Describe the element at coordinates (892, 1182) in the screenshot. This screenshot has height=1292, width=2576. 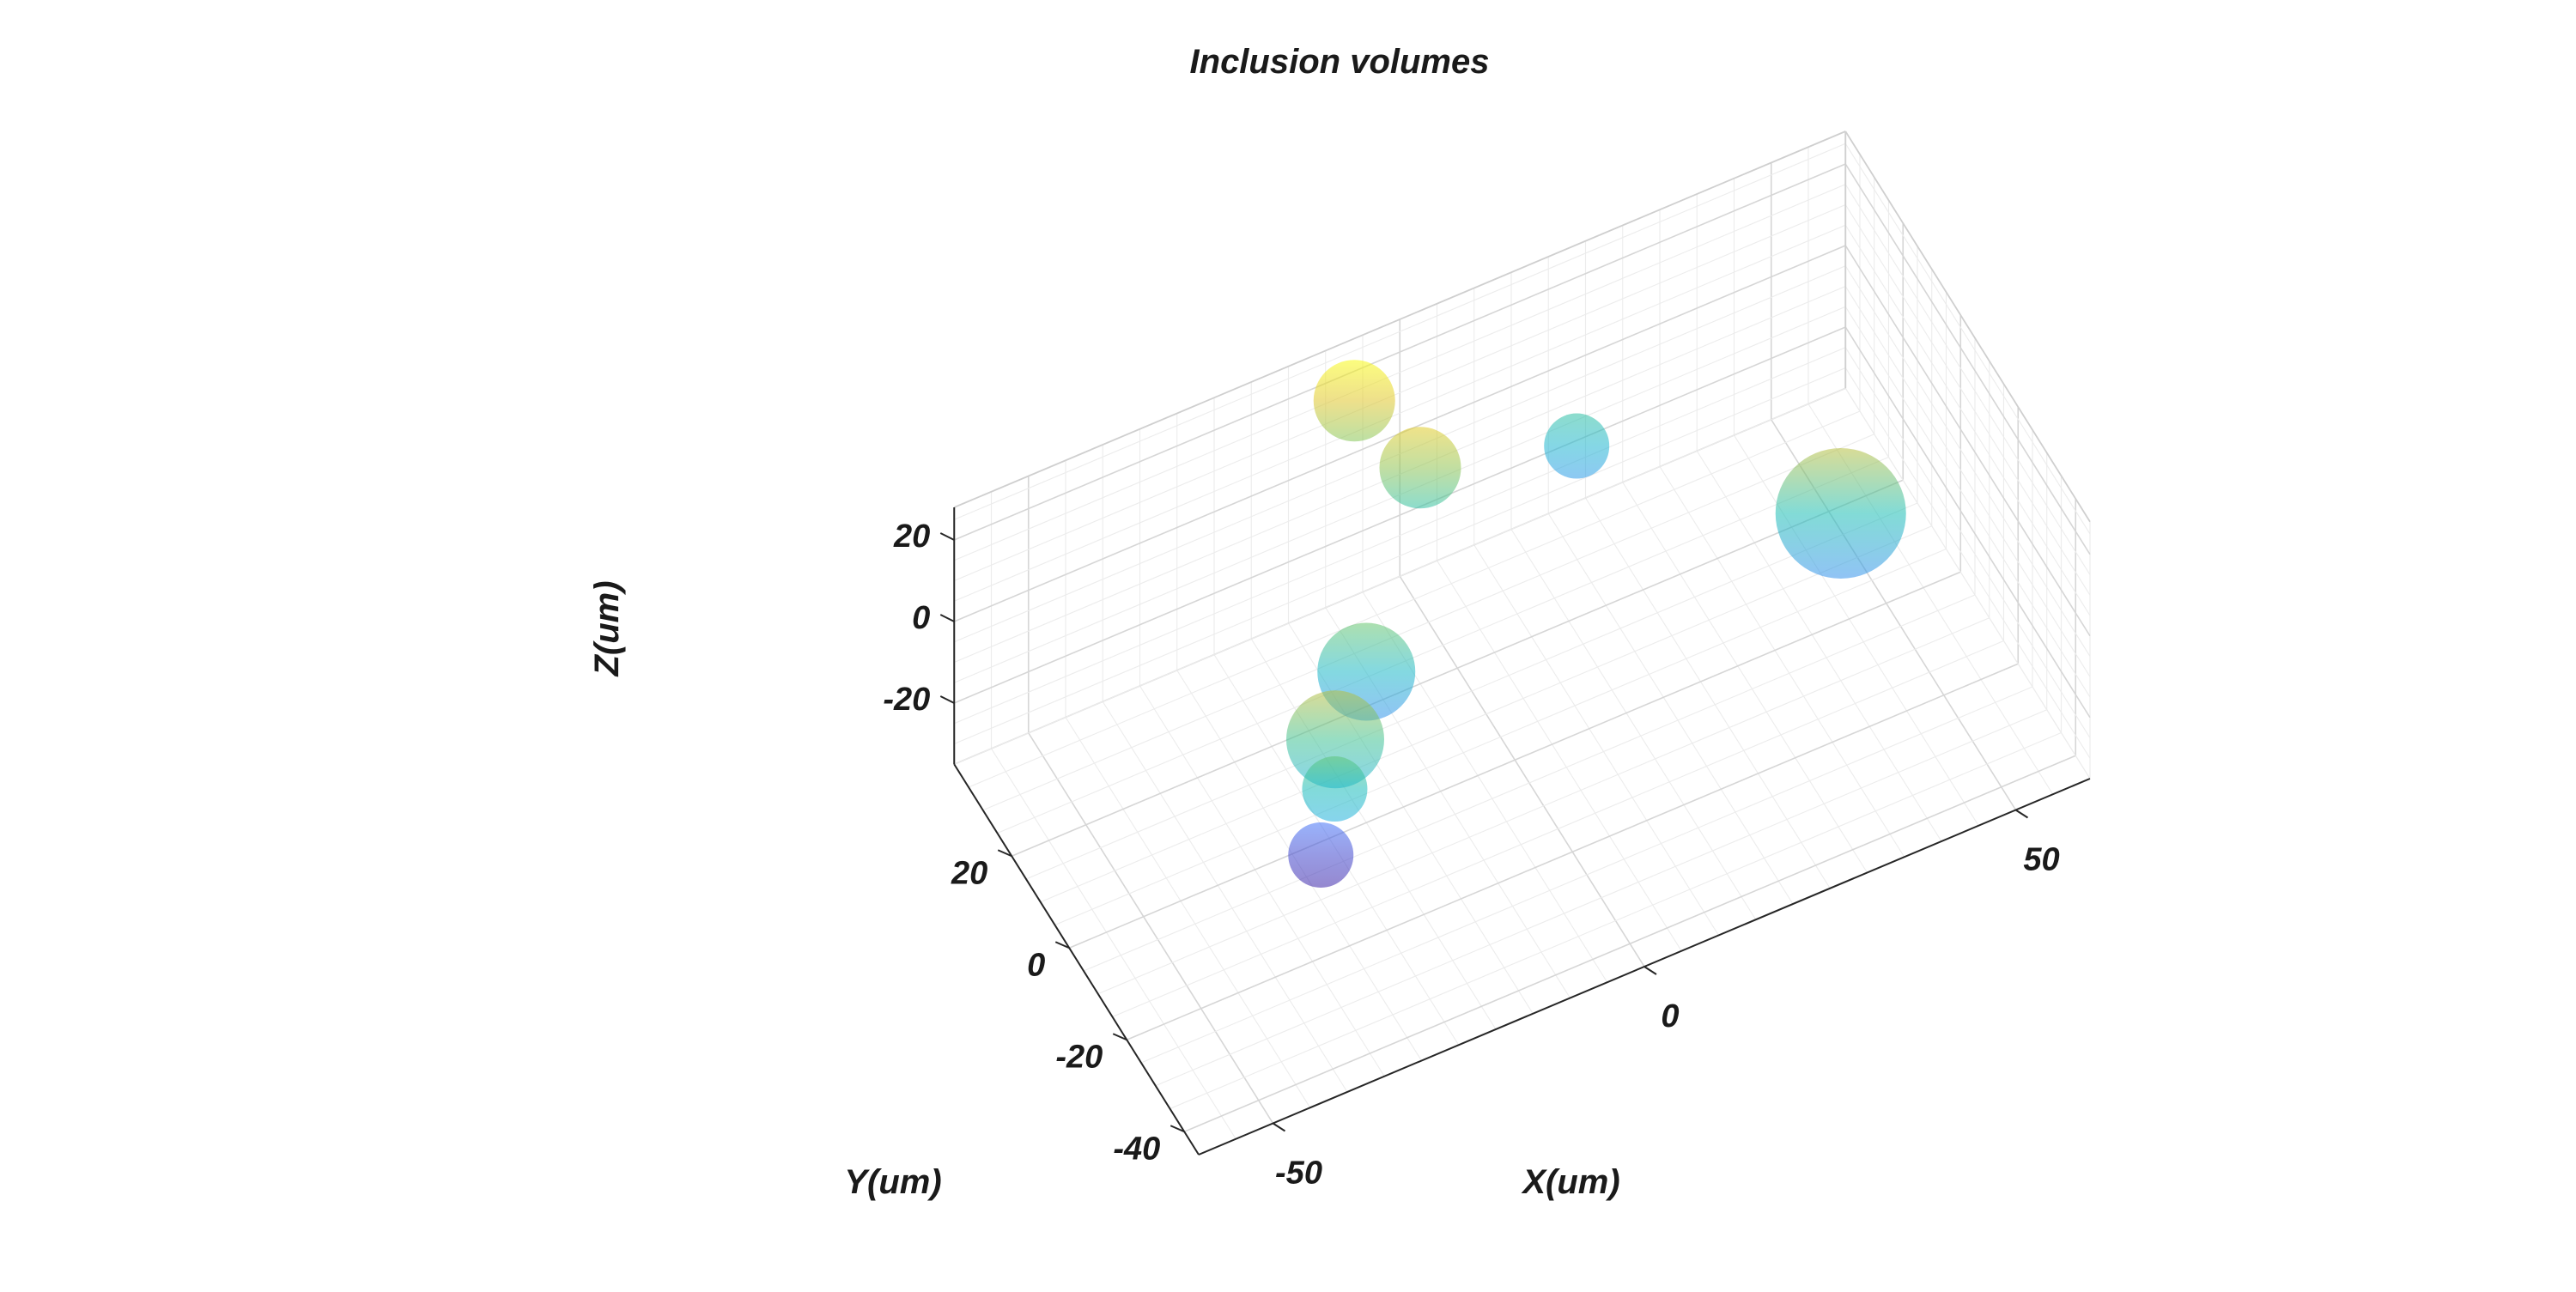
I see `y-axis-label: Y(um)` at that location.